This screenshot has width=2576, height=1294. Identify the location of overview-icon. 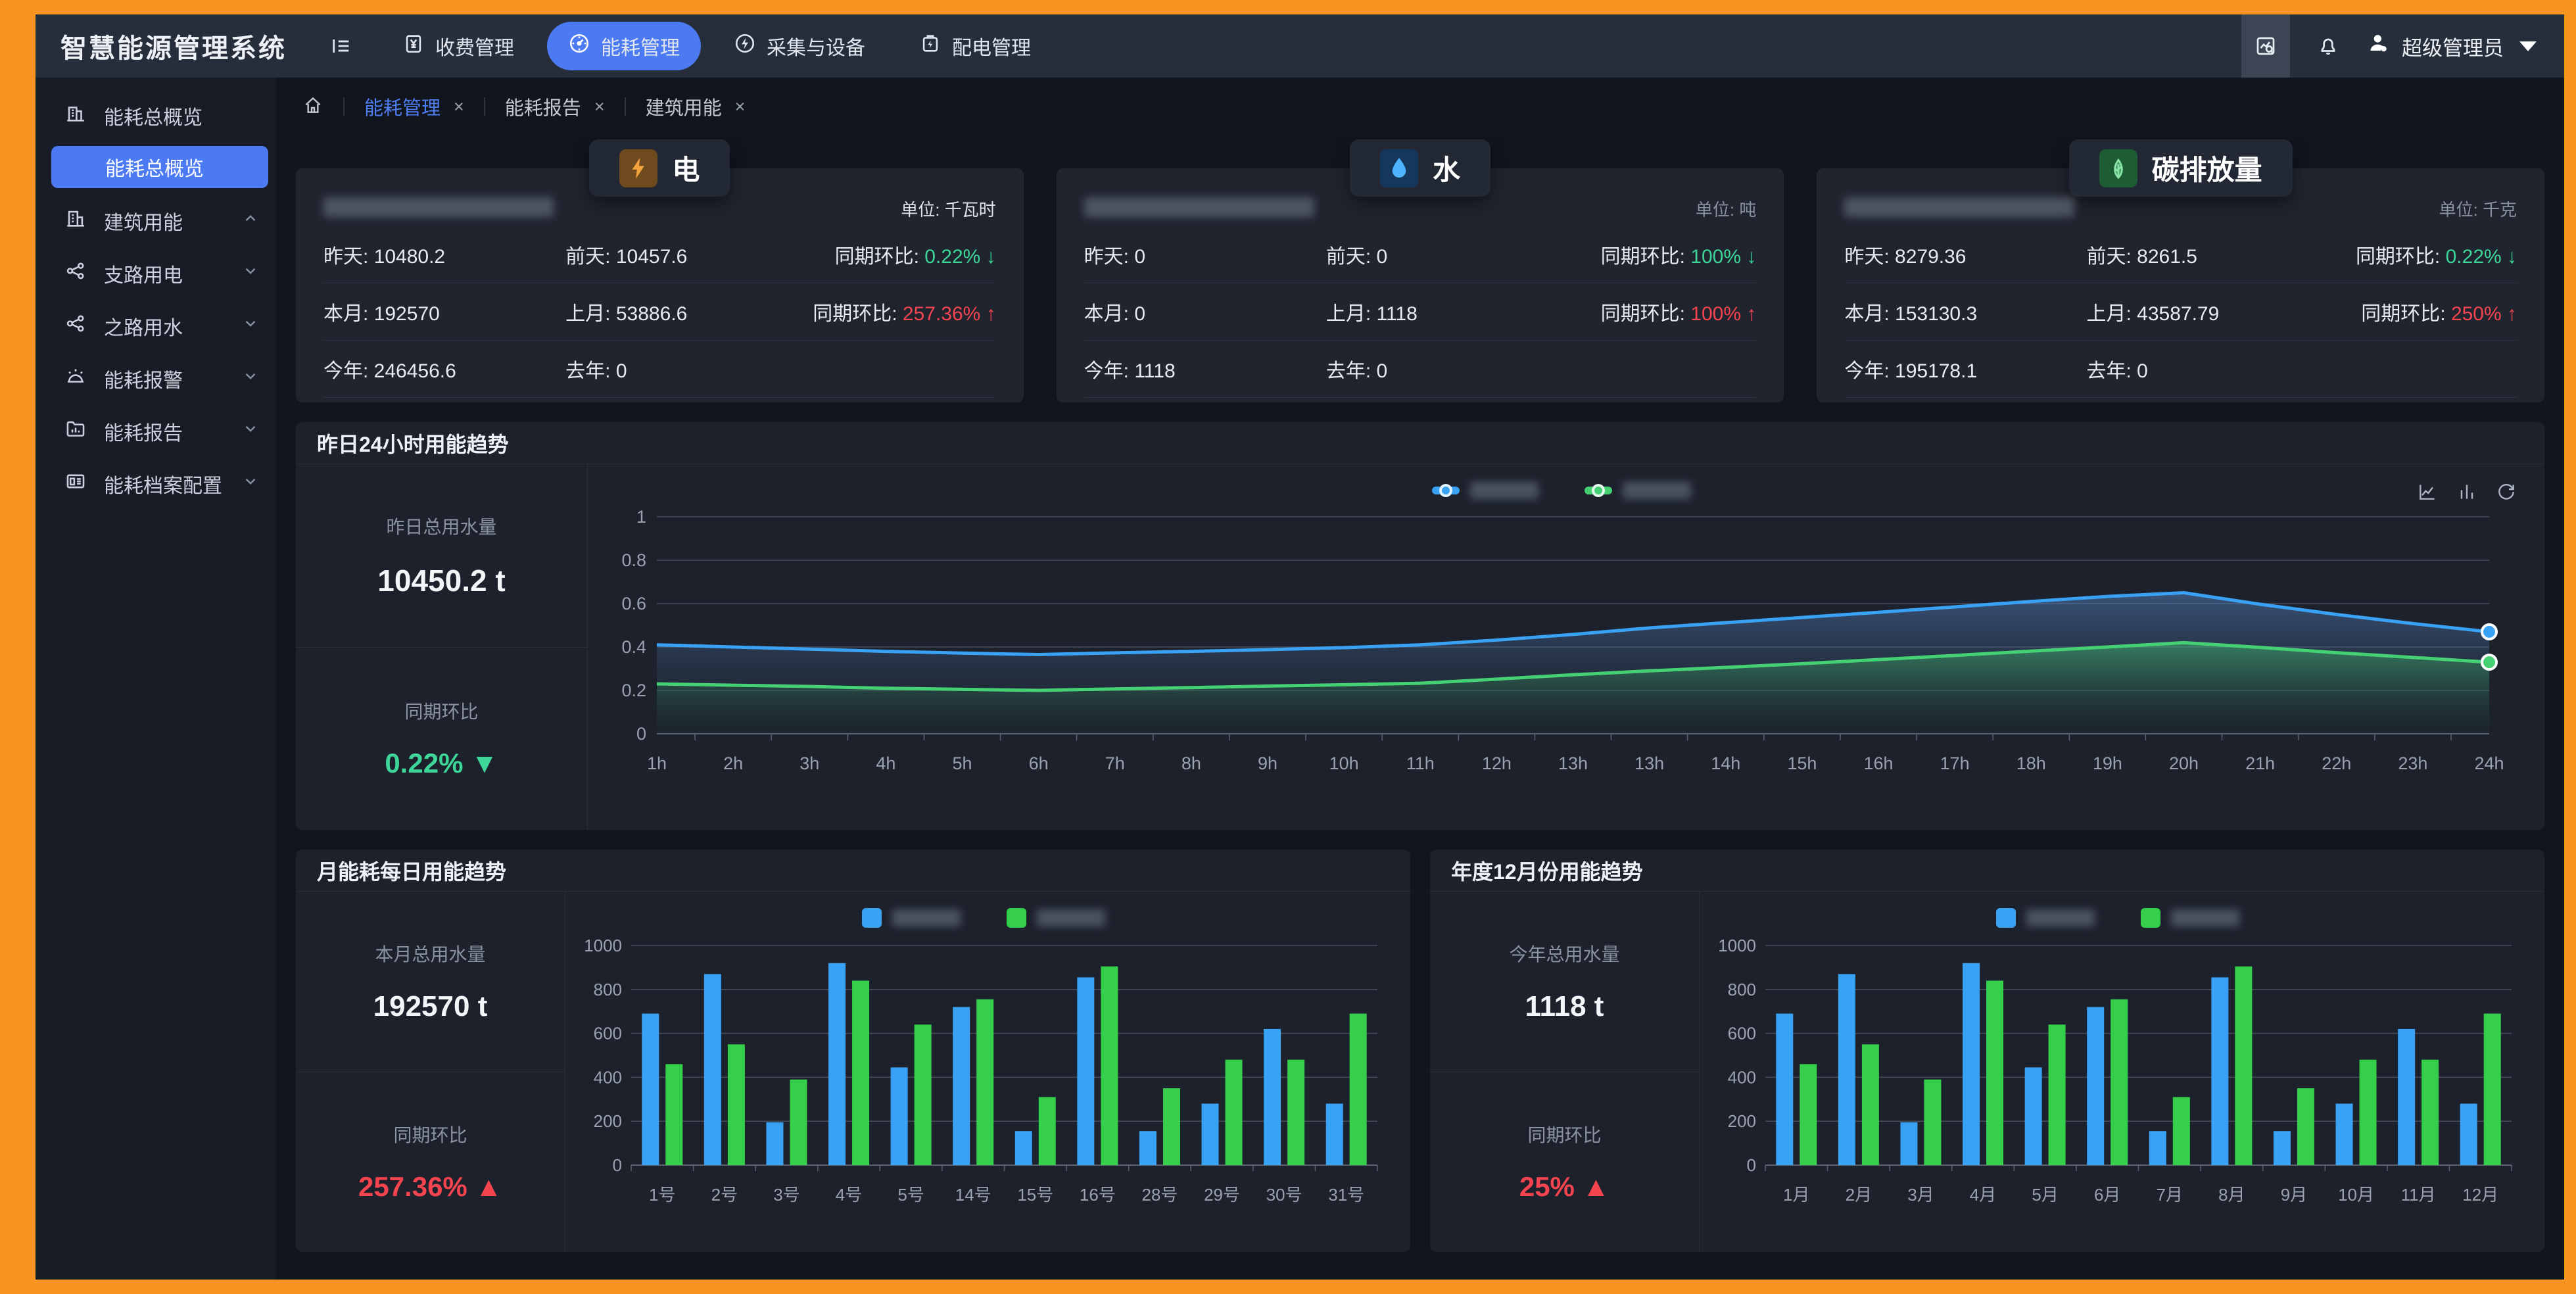
(76, 116).